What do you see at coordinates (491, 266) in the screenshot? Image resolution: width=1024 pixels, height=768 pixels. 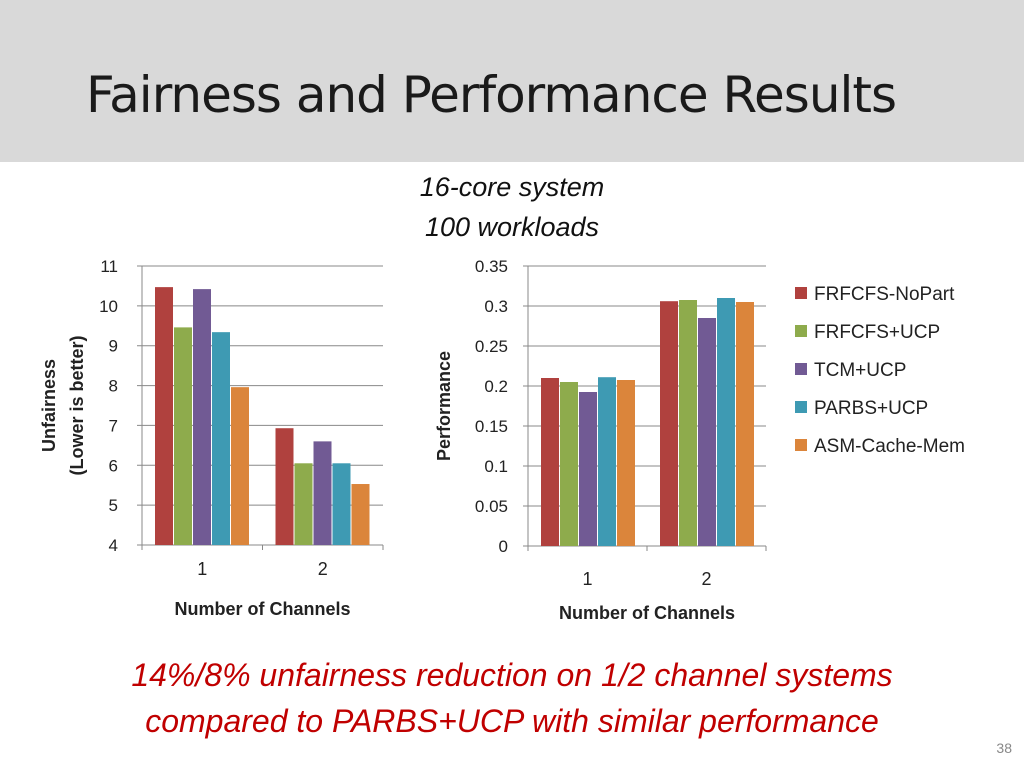 I see `y-tick-label: 0.35` at bounding box center [491, 266].